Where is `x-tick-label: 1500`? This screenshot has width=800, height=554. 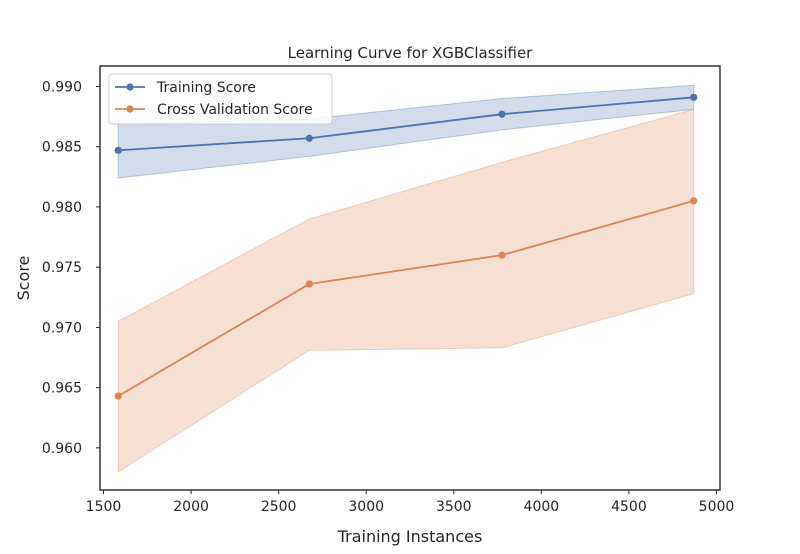
x-tick-label: 1500 is located at coordinates (104, 507).